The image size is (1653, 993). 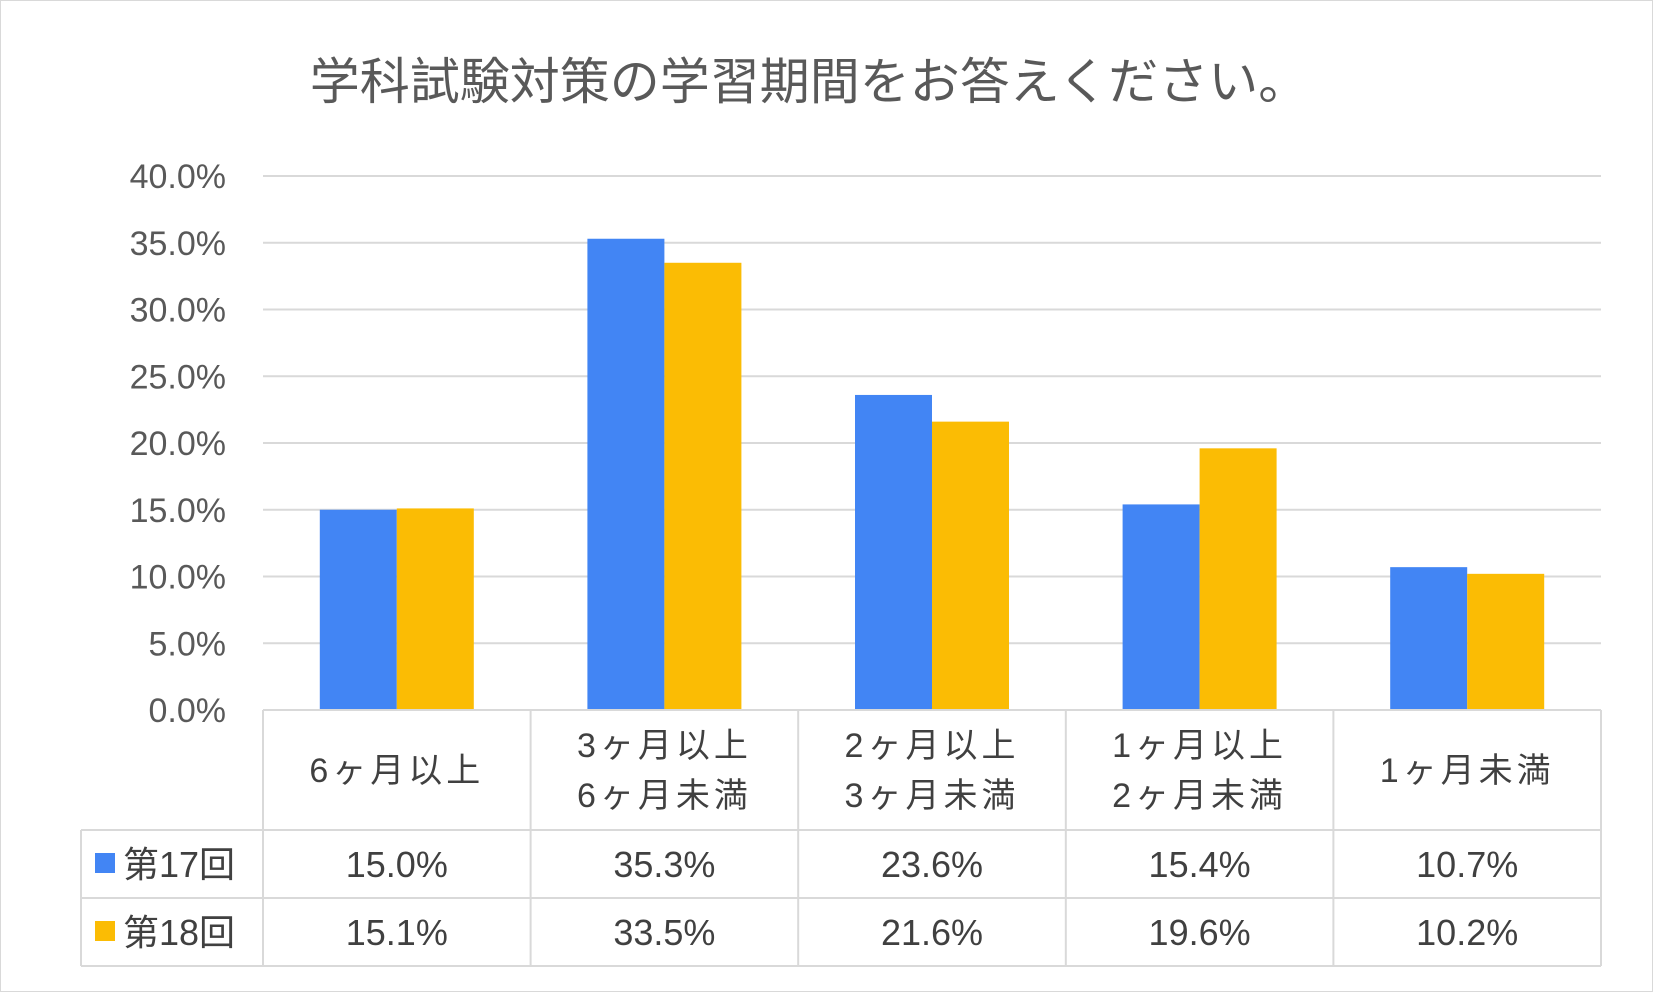 I want to click on category-label: 3ヶ月未満, so click(x=932, y=796).